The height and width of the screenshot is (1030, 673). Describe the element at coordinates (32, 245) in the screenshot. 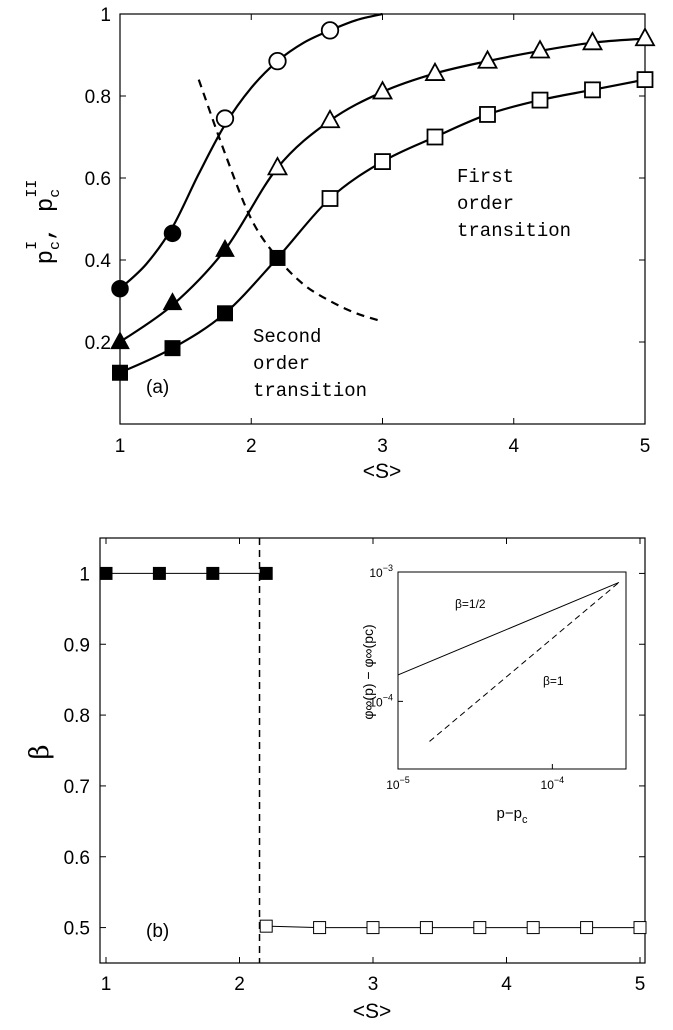

I see `ylabel-sup-I: I` at that location.